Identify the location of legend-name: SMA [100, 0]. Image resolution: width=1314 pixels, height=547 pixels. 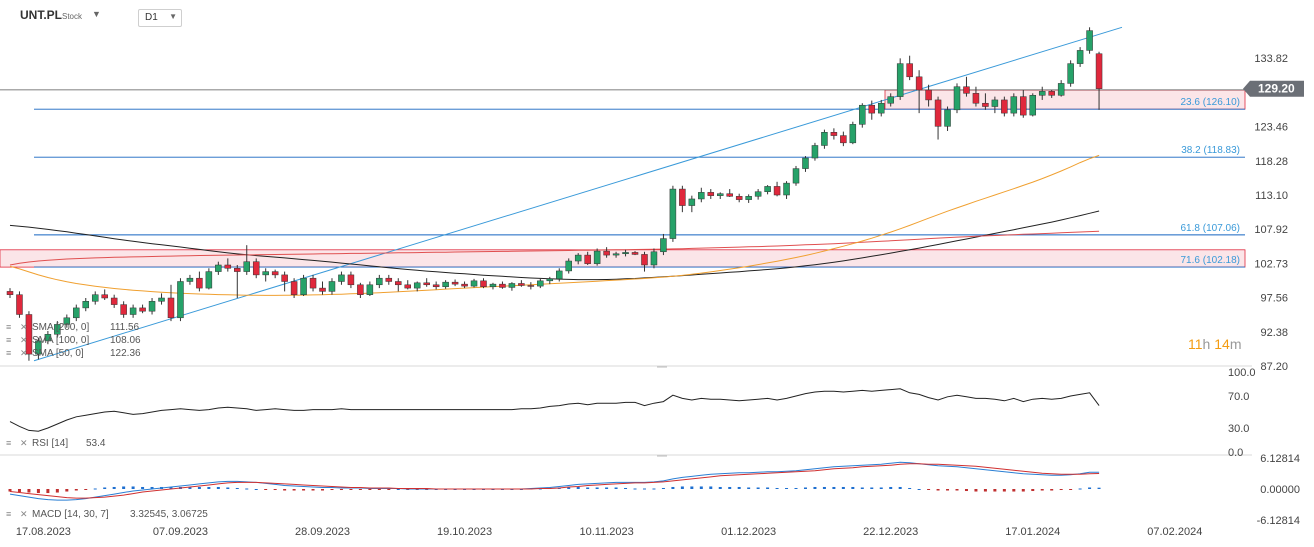
(60, 340).